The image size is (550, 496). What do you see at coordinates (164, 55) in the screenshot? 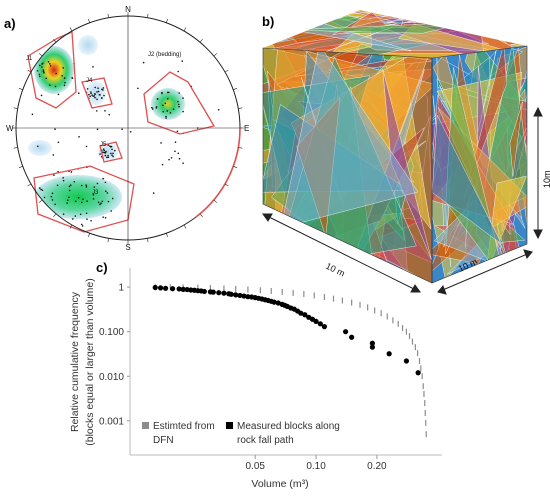
I see `set-label-j2: J2 (bedding)` at bounding box center [164, 55].